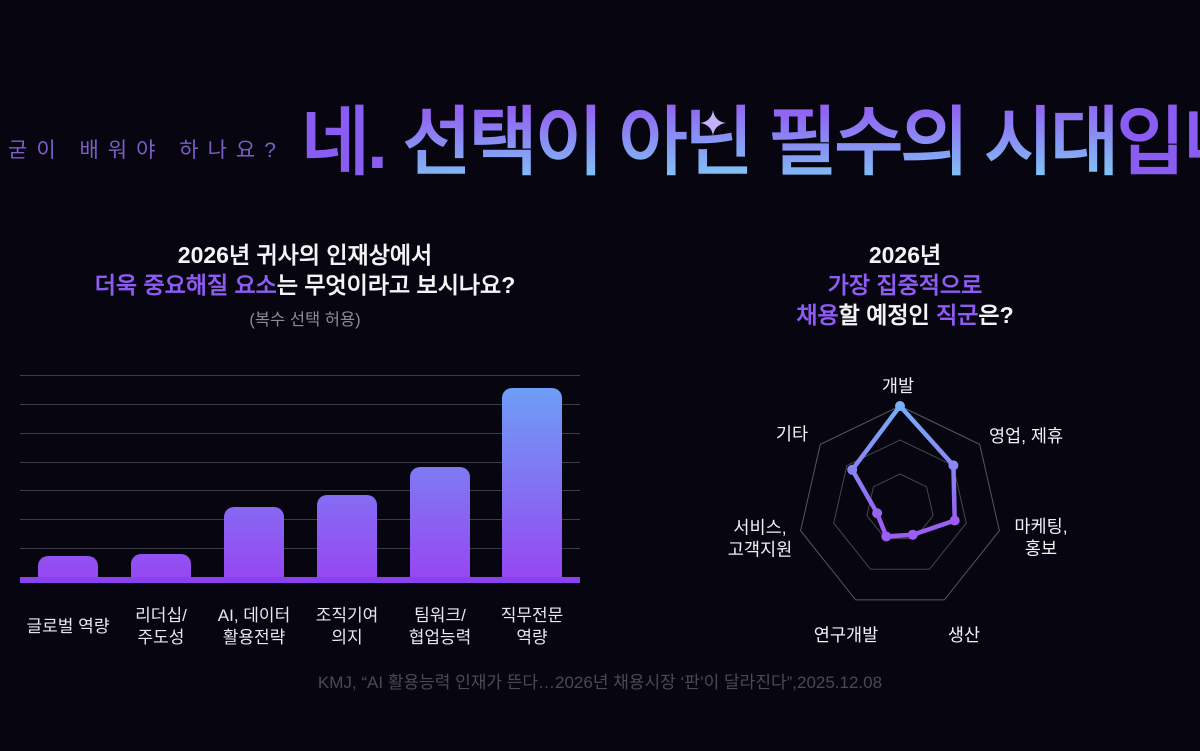 The width and height of the screenshot is (1200, 751). I want to click on radar-chart-svg, so click(900, 501).